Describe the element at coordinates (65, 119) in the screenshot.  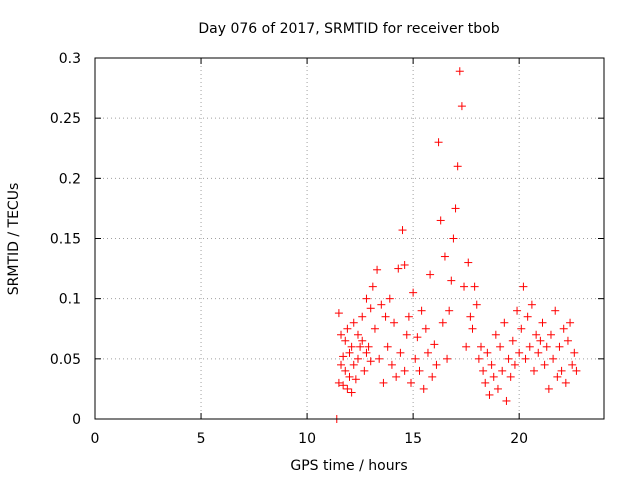
I see `y-tick-label: 0.25` at that location.